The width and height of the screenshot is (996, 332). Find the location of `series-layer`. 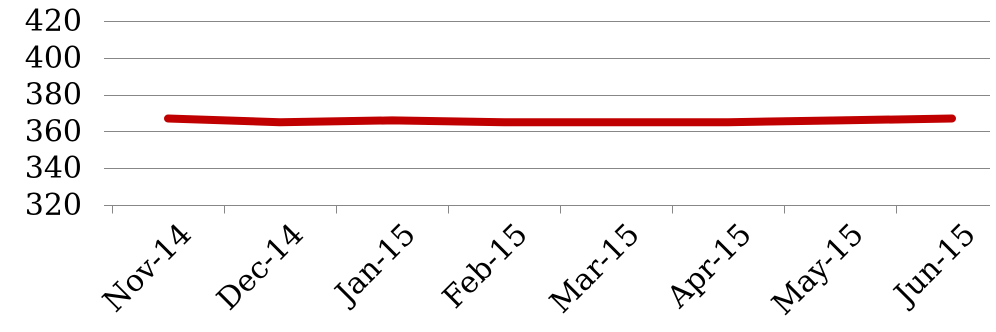

series-layer is located at coordinates (560, 120).